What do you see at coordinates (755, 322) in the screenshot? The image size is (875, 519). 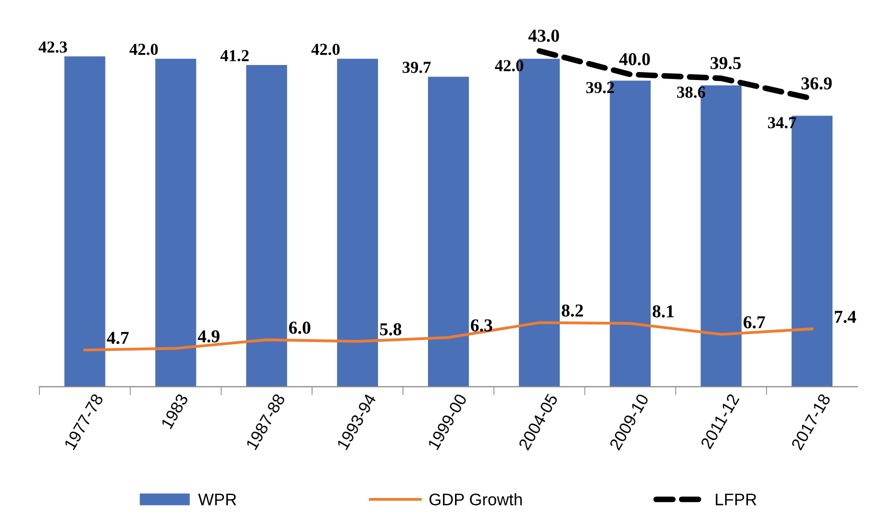 I see `data-label: 6.7` at bounding box center [755, 322].